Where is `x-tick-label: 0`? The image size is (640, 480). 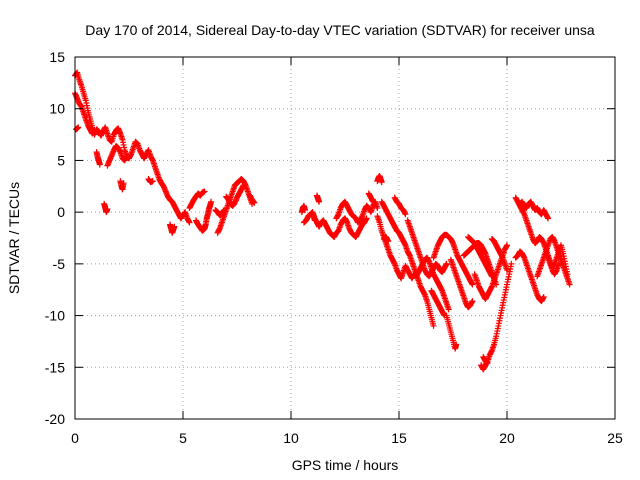 x-tick-label: 0 is located at coordinates (75, 438).